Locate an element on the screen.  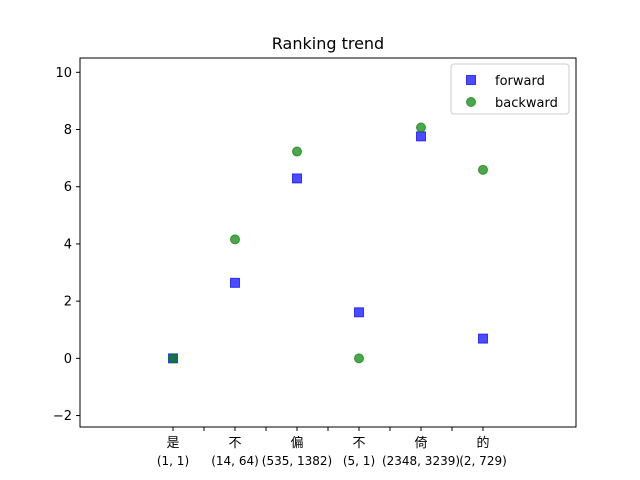
y-tick-label: 0 is located at coordinates (68, 359).